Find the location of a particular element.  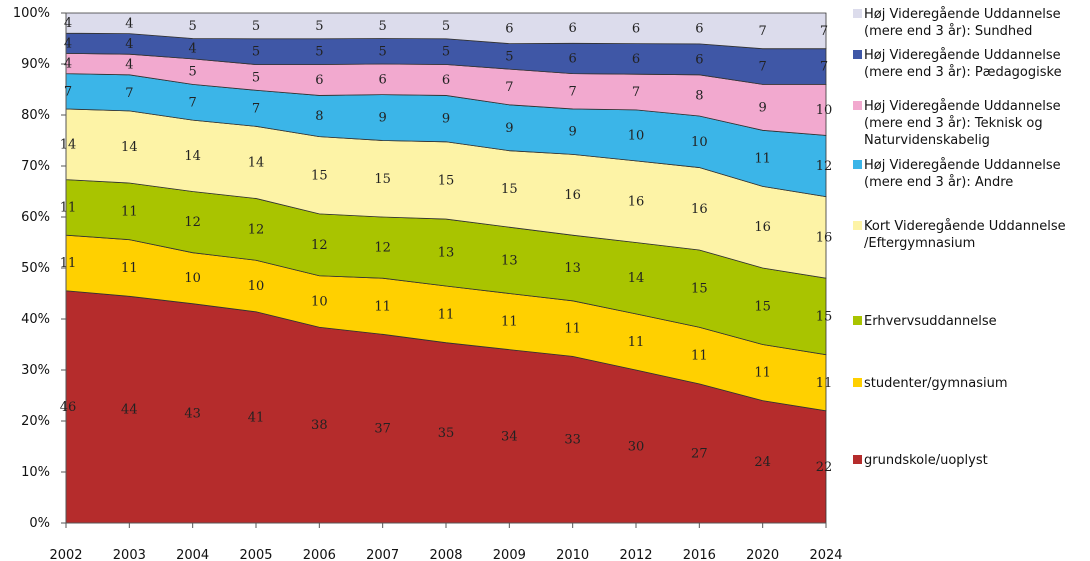

data-label: 27 is located at coordinates (699, 453).